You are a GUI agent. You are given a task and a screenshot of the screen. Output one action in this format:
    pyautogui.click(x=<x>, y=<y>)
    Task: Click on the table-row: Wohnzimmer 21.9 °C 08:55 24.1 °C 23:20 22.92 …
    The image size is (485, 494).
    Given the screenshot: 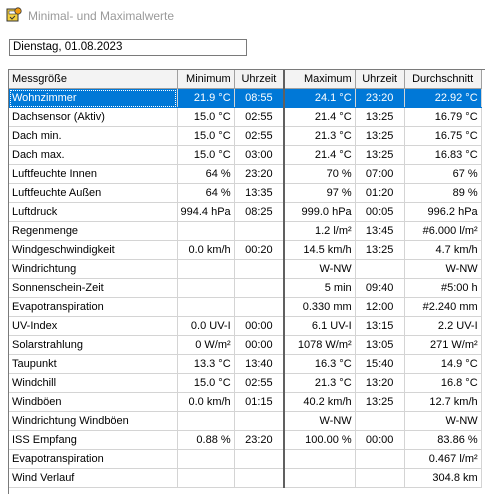 What is the action you would take?
    pyautogui.click(x=245, y=98)
    